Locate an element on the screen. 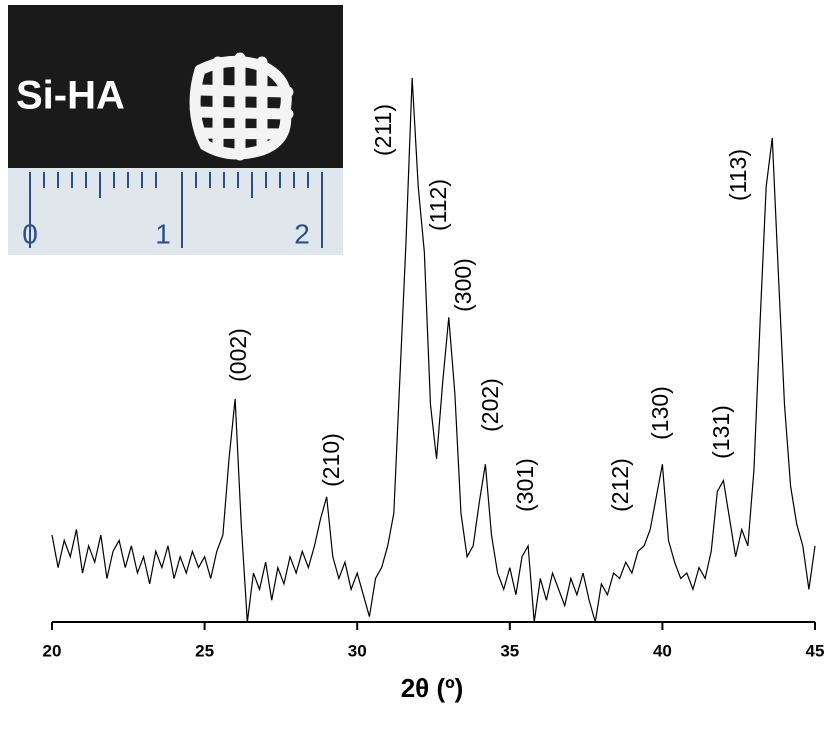  peak-label: (212) is located at coordinates (620, 485).